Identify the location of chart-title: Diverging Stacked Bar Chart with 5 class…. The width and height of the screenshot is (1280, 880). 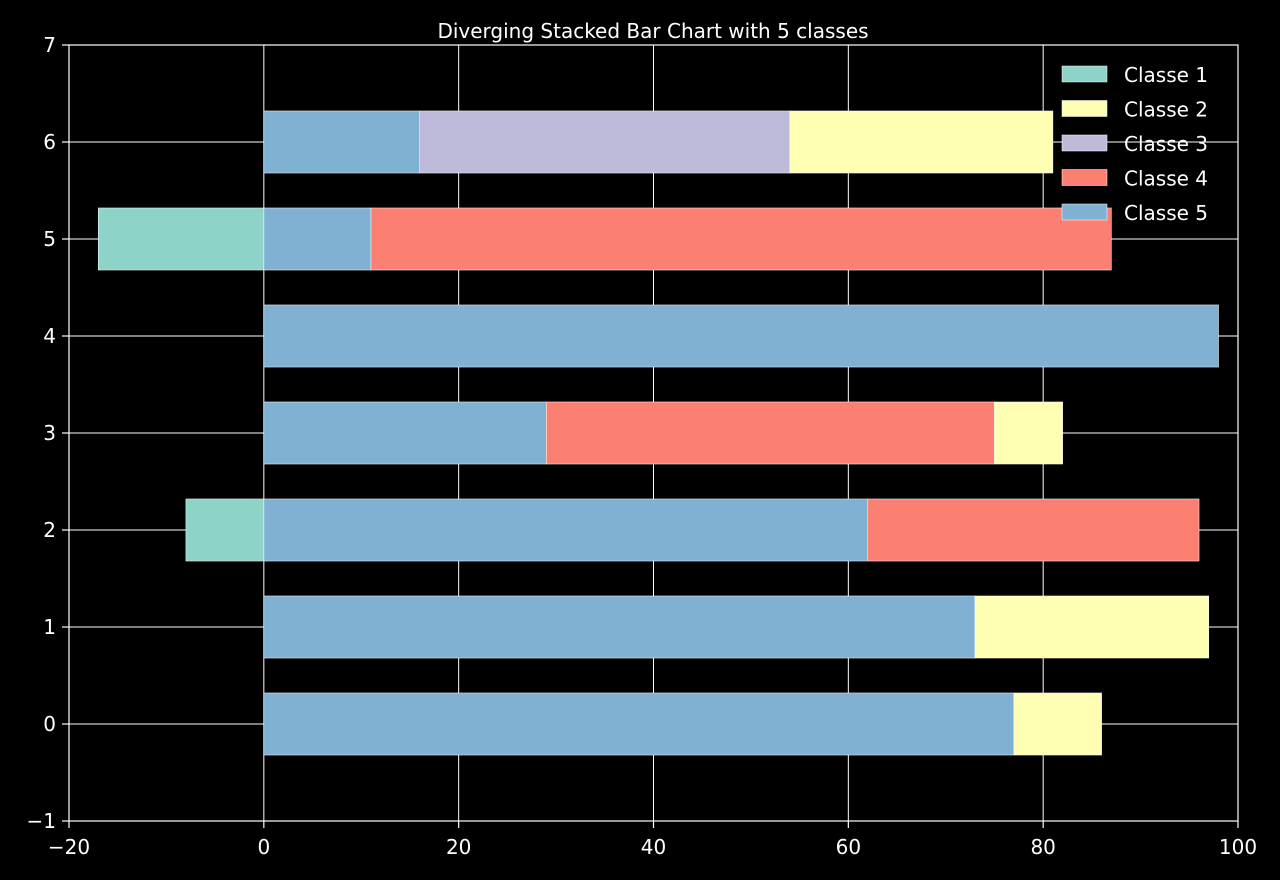
(652, 31).